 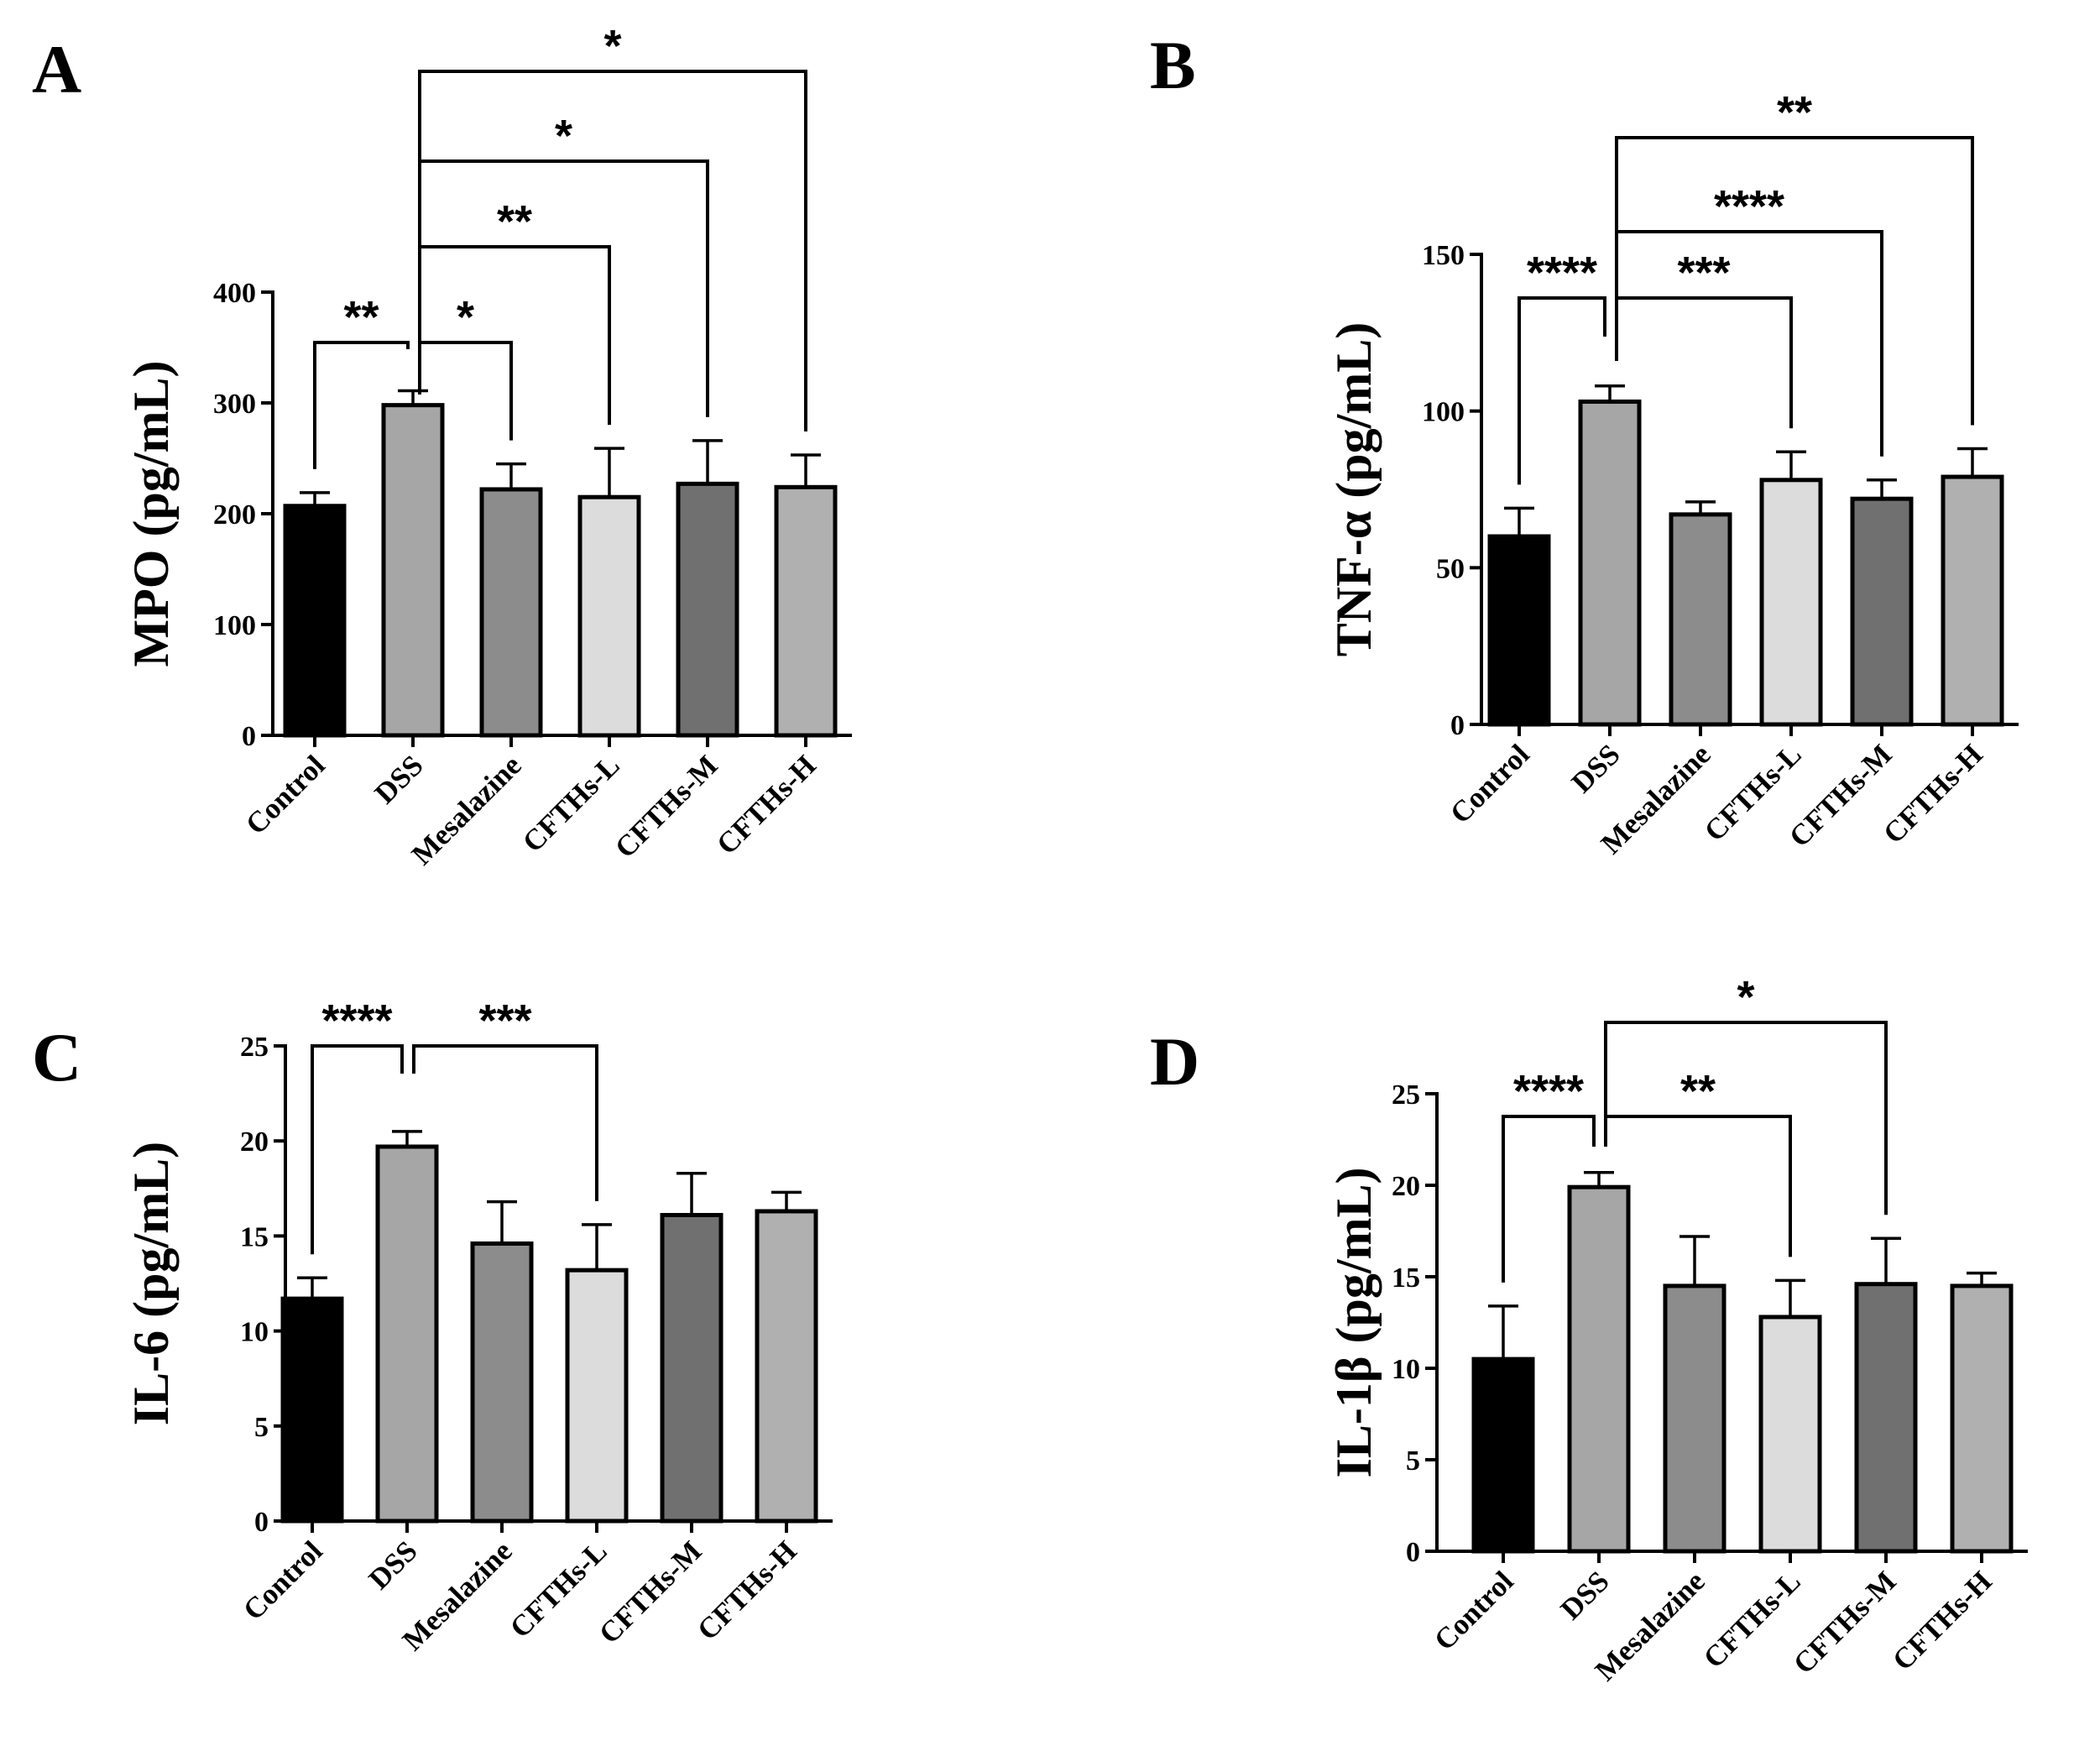 I want to click on panel-letter: B, so click(x=1173, y=65).